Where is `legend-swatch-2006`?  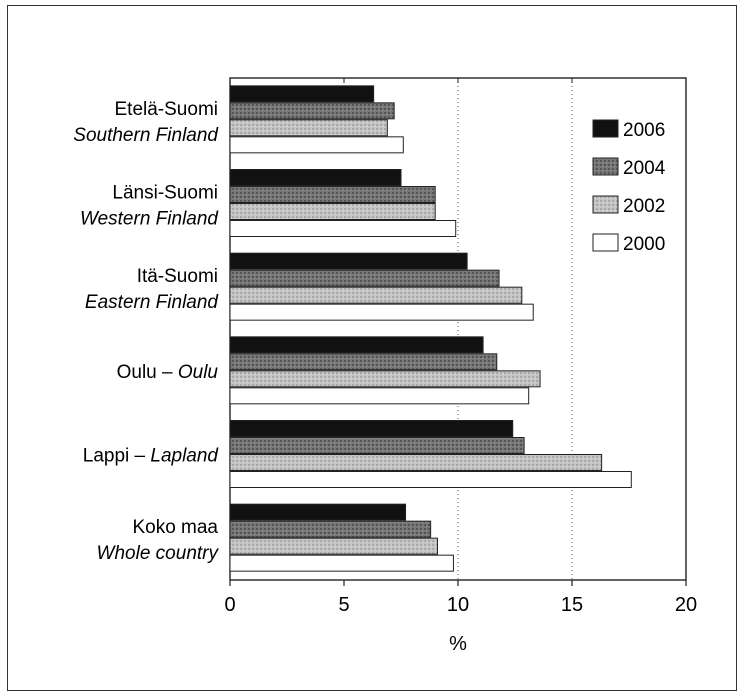
legend-swatch-2006 is located at coordinates (605, 128).